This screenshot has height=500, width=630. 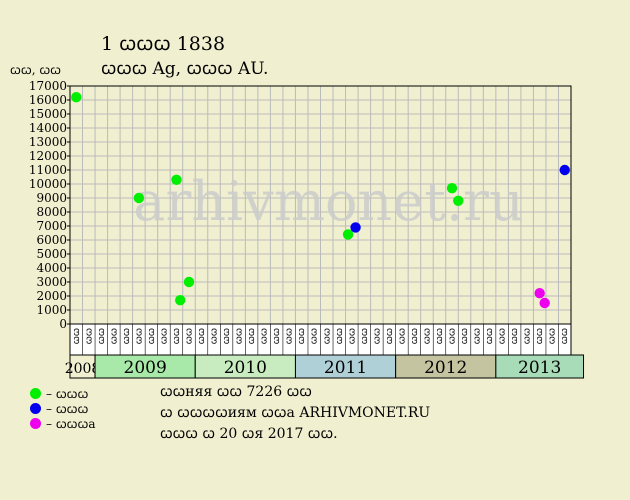 What do you see at coordinates (48, 170) in the screenshot?
I see `y-tick-label: 11000` at bounding box center [48, 170].